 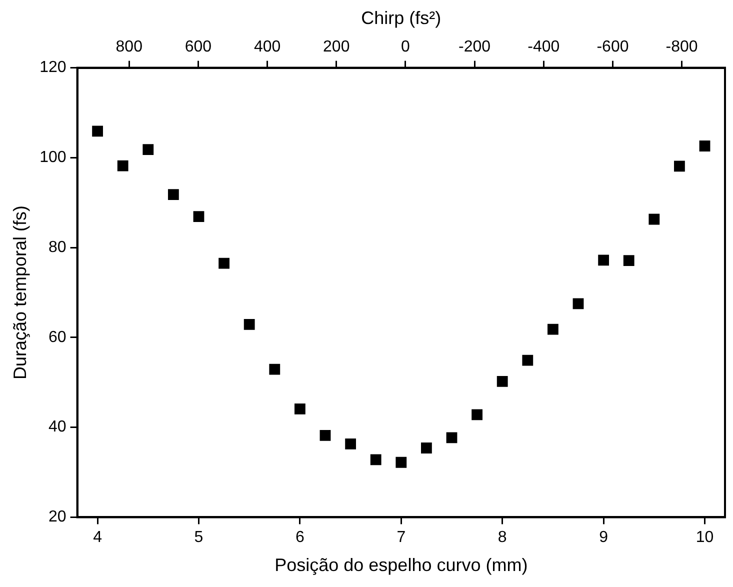 I want to click on x2-tick-label: 600, so click(x=198, y=47).